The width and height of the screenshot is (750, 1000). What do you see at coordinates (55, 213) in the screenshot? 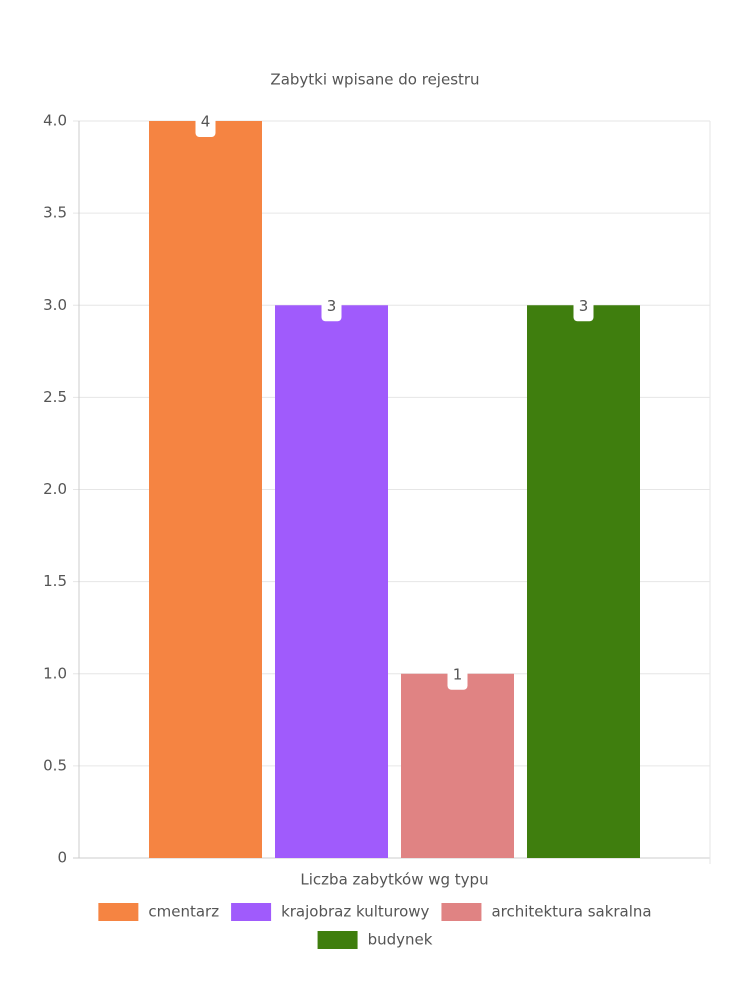
I see `y-tick-label: 3.5` at bounding box center [55, 213].